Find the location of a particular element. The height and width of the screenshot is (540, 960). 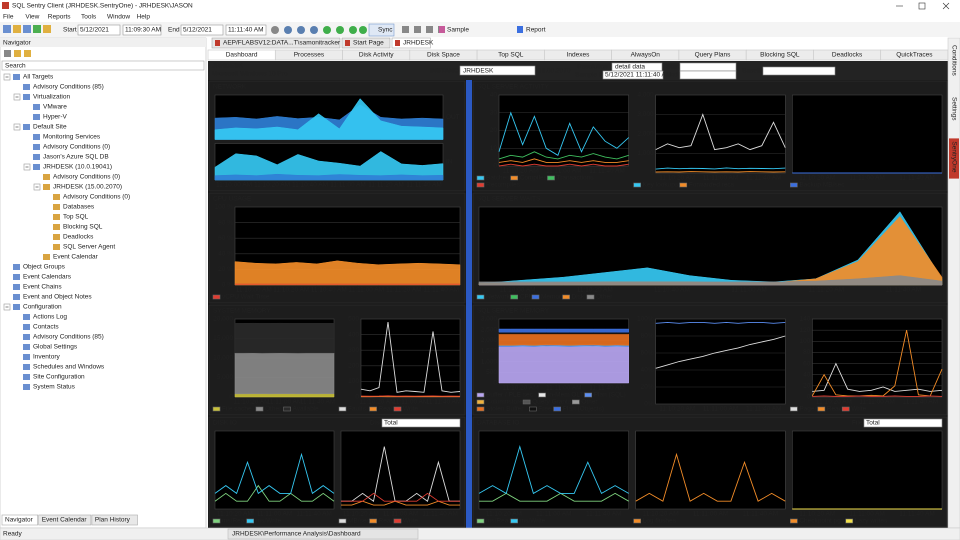

tree-item: Contacts is located at coordinates (46, 327).